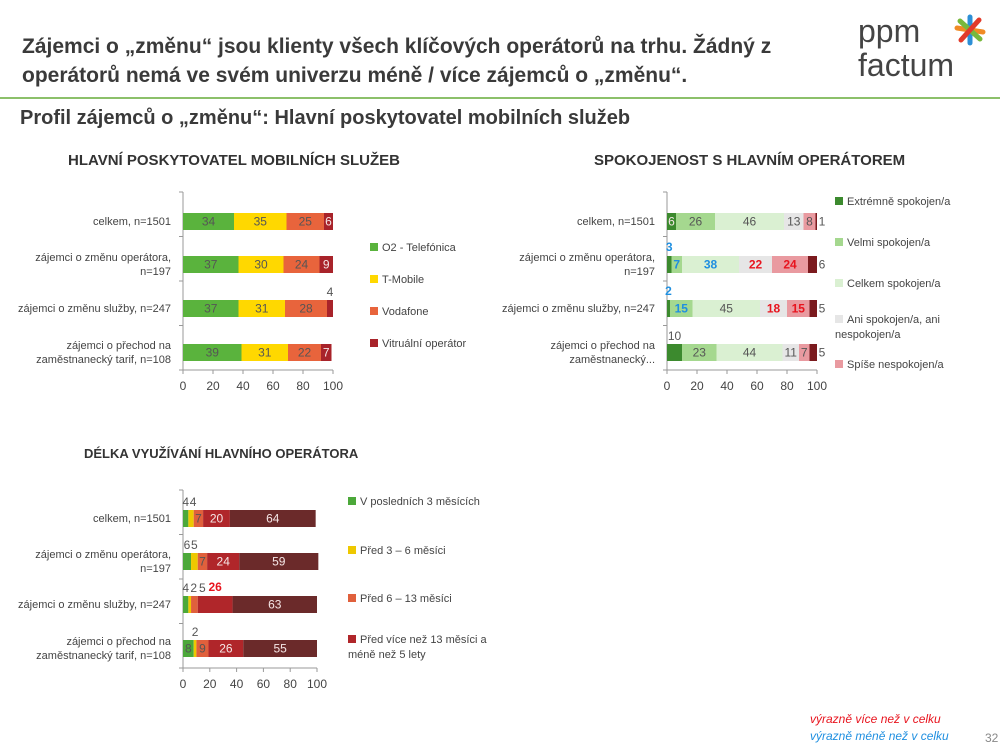  Describe the element at coordinates (750, 160) in the screenshot. I see `chart2-title: SPOKOJENOST S HLAVNÍM OPERÁTOREM` at that location.